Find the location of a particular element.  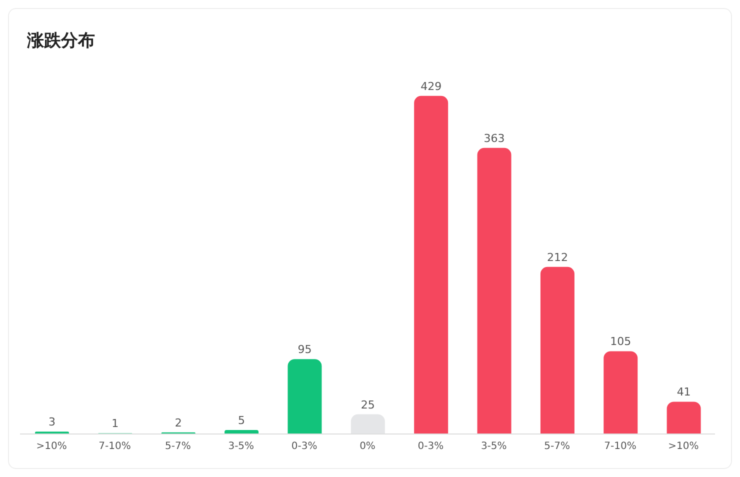

data-label: 105 is located at coordinates (621, 341).